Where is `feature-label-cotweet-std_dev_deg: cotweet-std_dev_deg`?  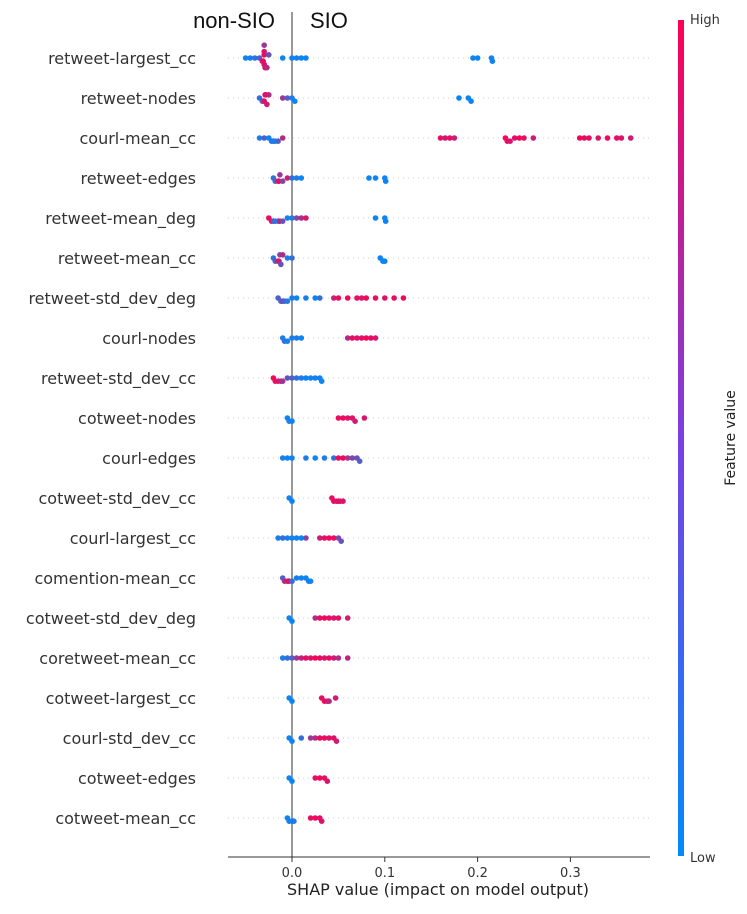 feature-label-cotweet-std_dev_deg: cotweet-std_dev_deg is located at coordinates (111, 619).